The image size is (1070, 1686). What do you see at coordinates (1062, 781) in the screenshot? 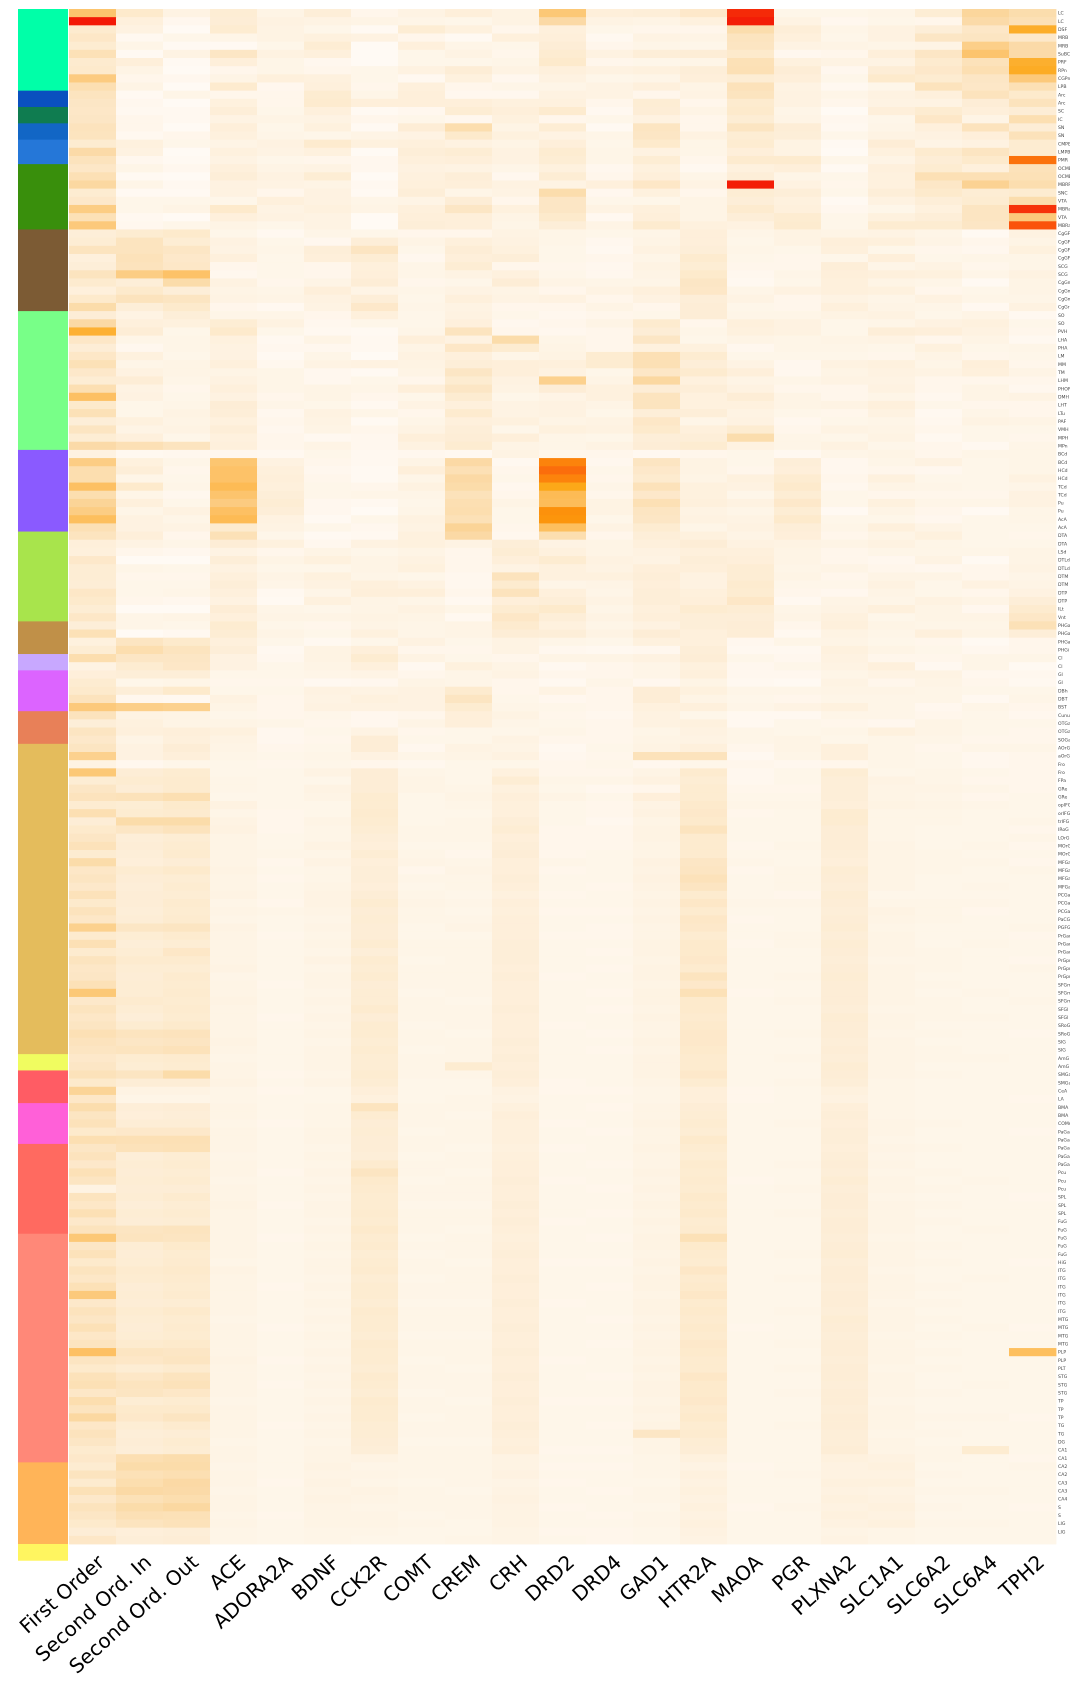
I see `row-label: FPa` at bounding box center [1062, 781].